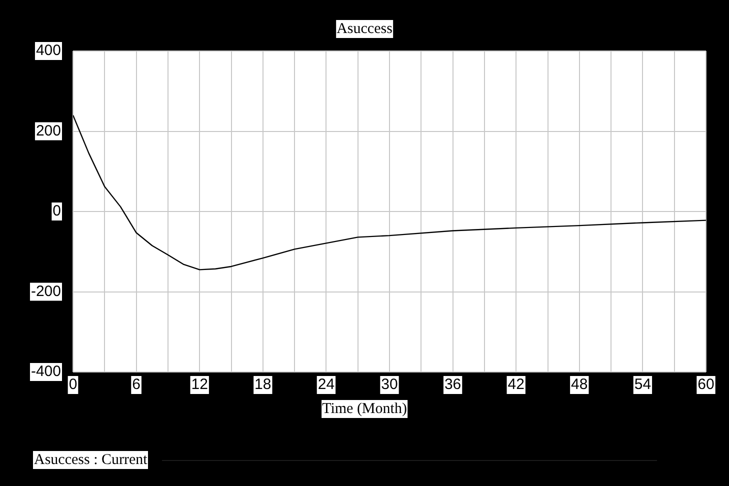  Describe the element at coordinates (365, 29) in the screenshot. I see `chart-title: Asuccess` at that location.